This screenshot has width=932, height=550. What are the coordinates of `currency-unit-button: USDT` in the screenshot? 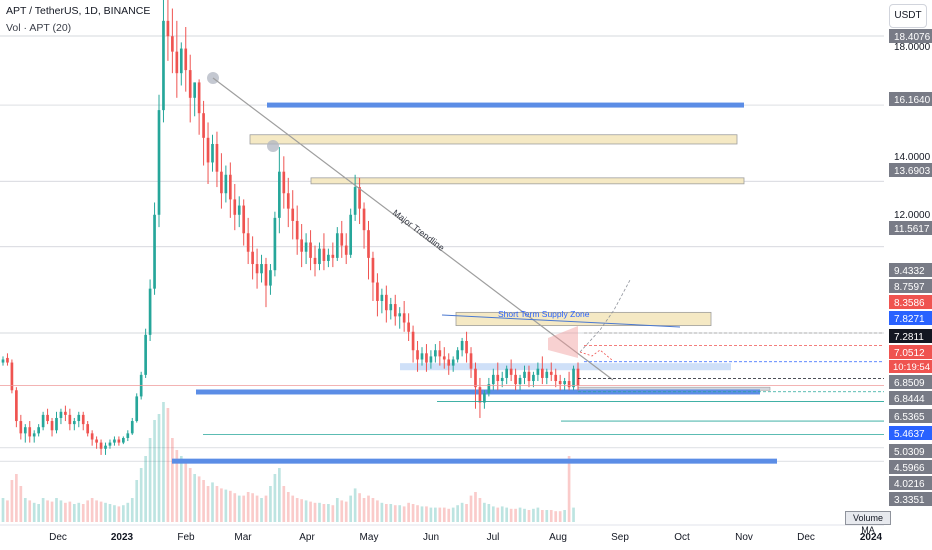 It's located at (908, 16).